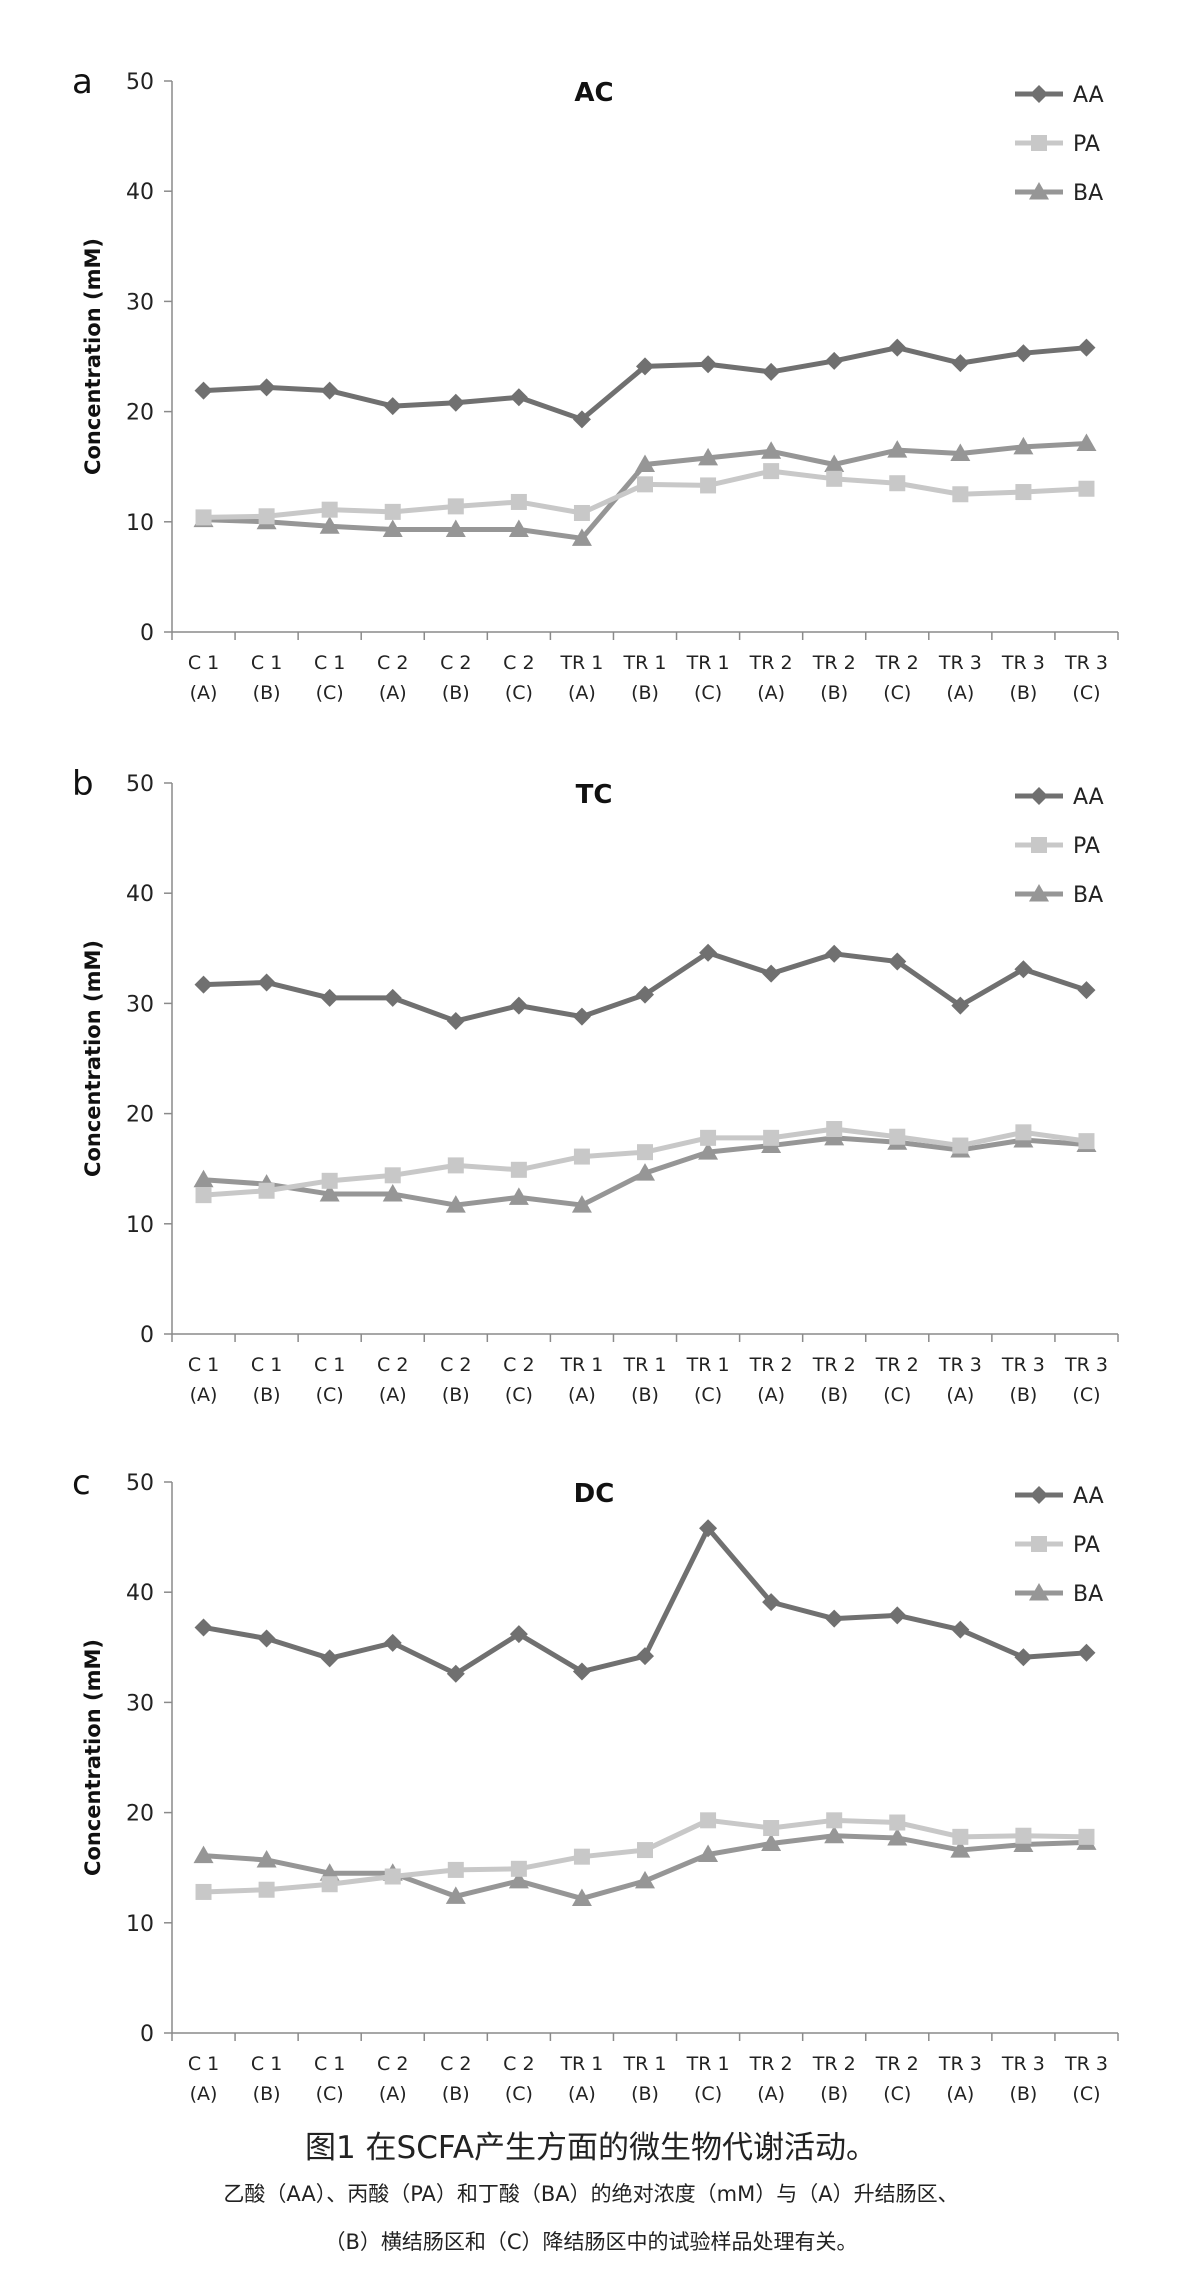 This screenshot has width=1182, height=2285. What do you see at coordinates (1057, 144) in the screenshot?
I see `legend-item-PA: PA` at bounding box center [1057, 144].